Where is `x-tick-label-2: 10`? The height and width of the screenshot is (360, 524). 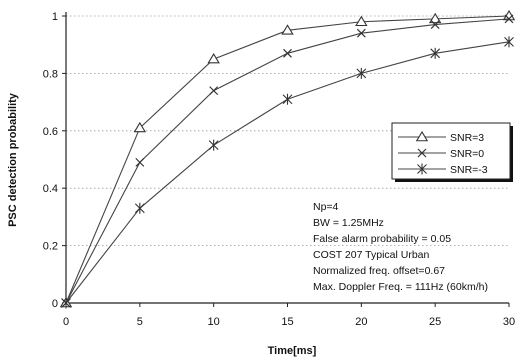
x-tick-label-2: 10 is located at coordinates (214, 322).